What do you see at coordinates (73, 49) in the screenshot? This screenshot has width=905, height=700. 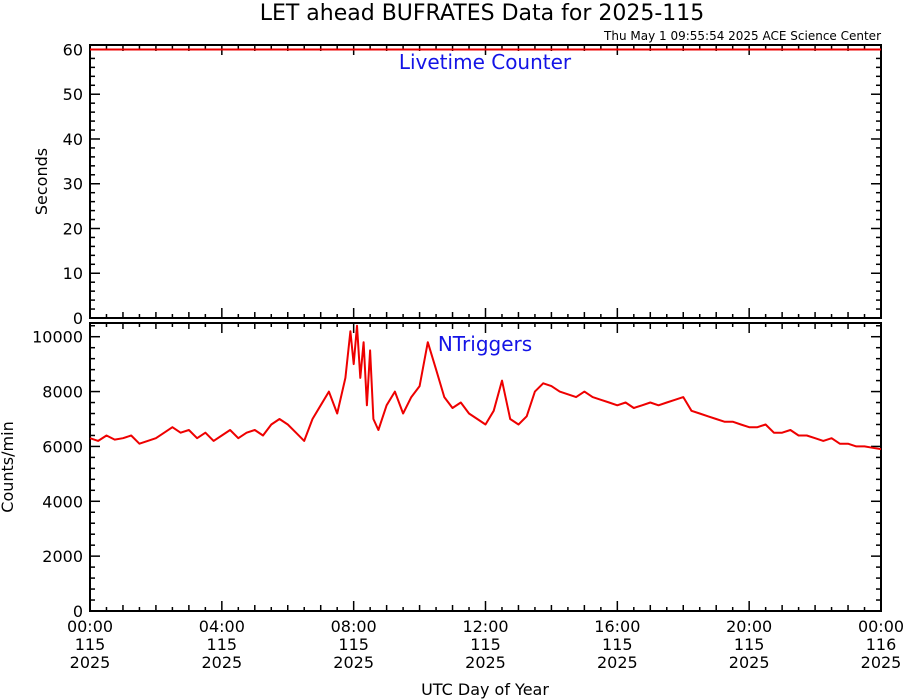 I see `y-tick-label: 60` at bounding box center [73, 49].